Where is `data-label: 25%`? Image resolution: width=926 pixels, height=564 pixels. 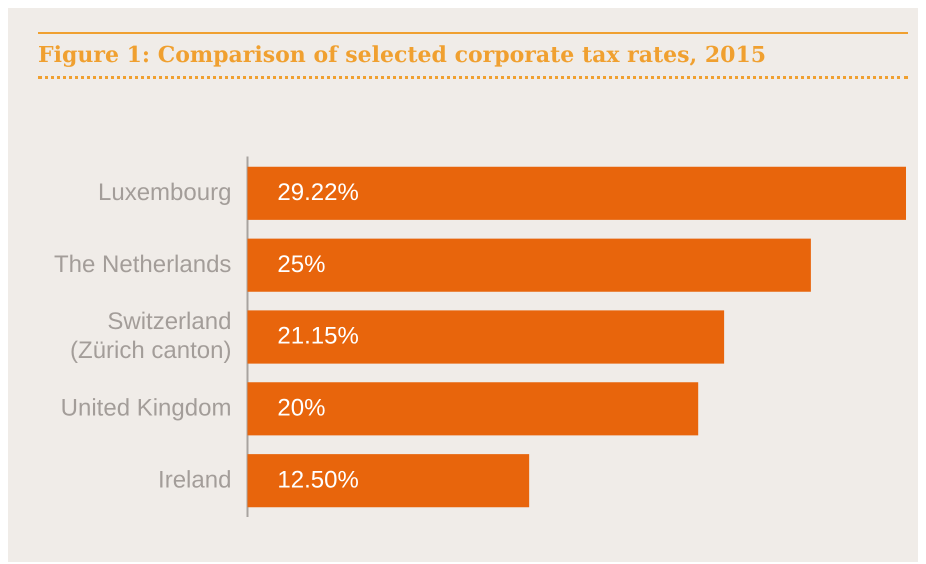
data-label: 25% is located at coordinates (301, 264).